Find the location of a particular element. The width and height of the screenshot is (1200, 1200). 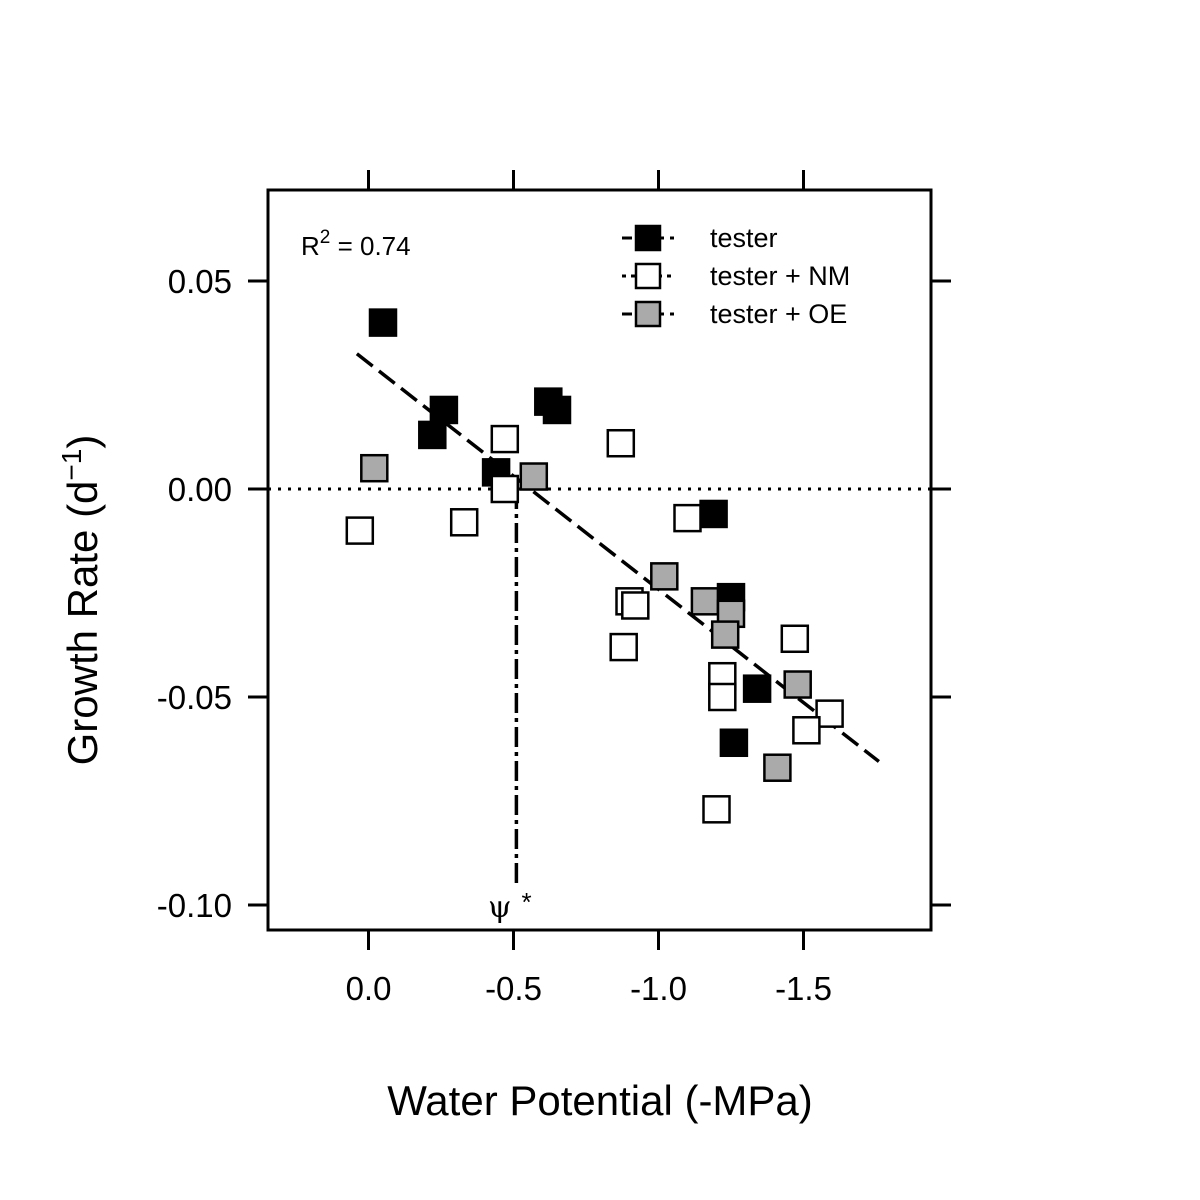

psi-star-annotation: ψ * is located at coordinates (510, 906).